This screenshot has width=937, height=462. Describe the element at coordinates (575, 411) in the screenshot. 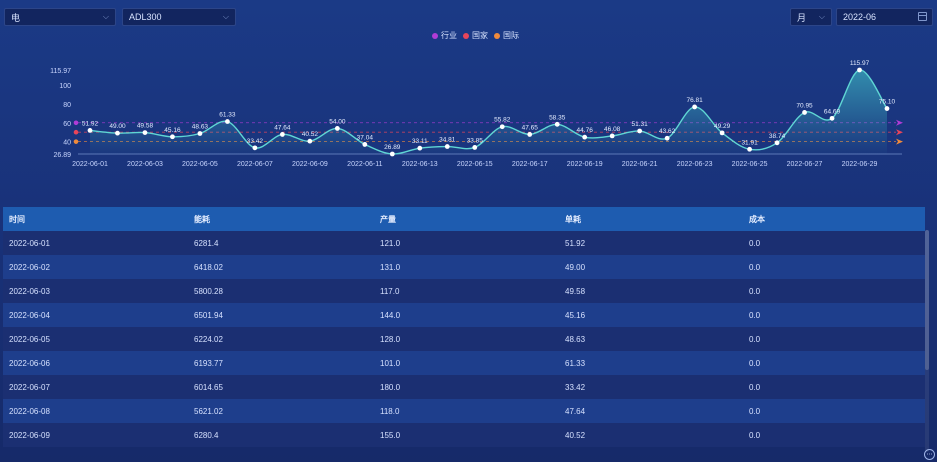

I see `cell-unit-consumption: 47.64` at that location.